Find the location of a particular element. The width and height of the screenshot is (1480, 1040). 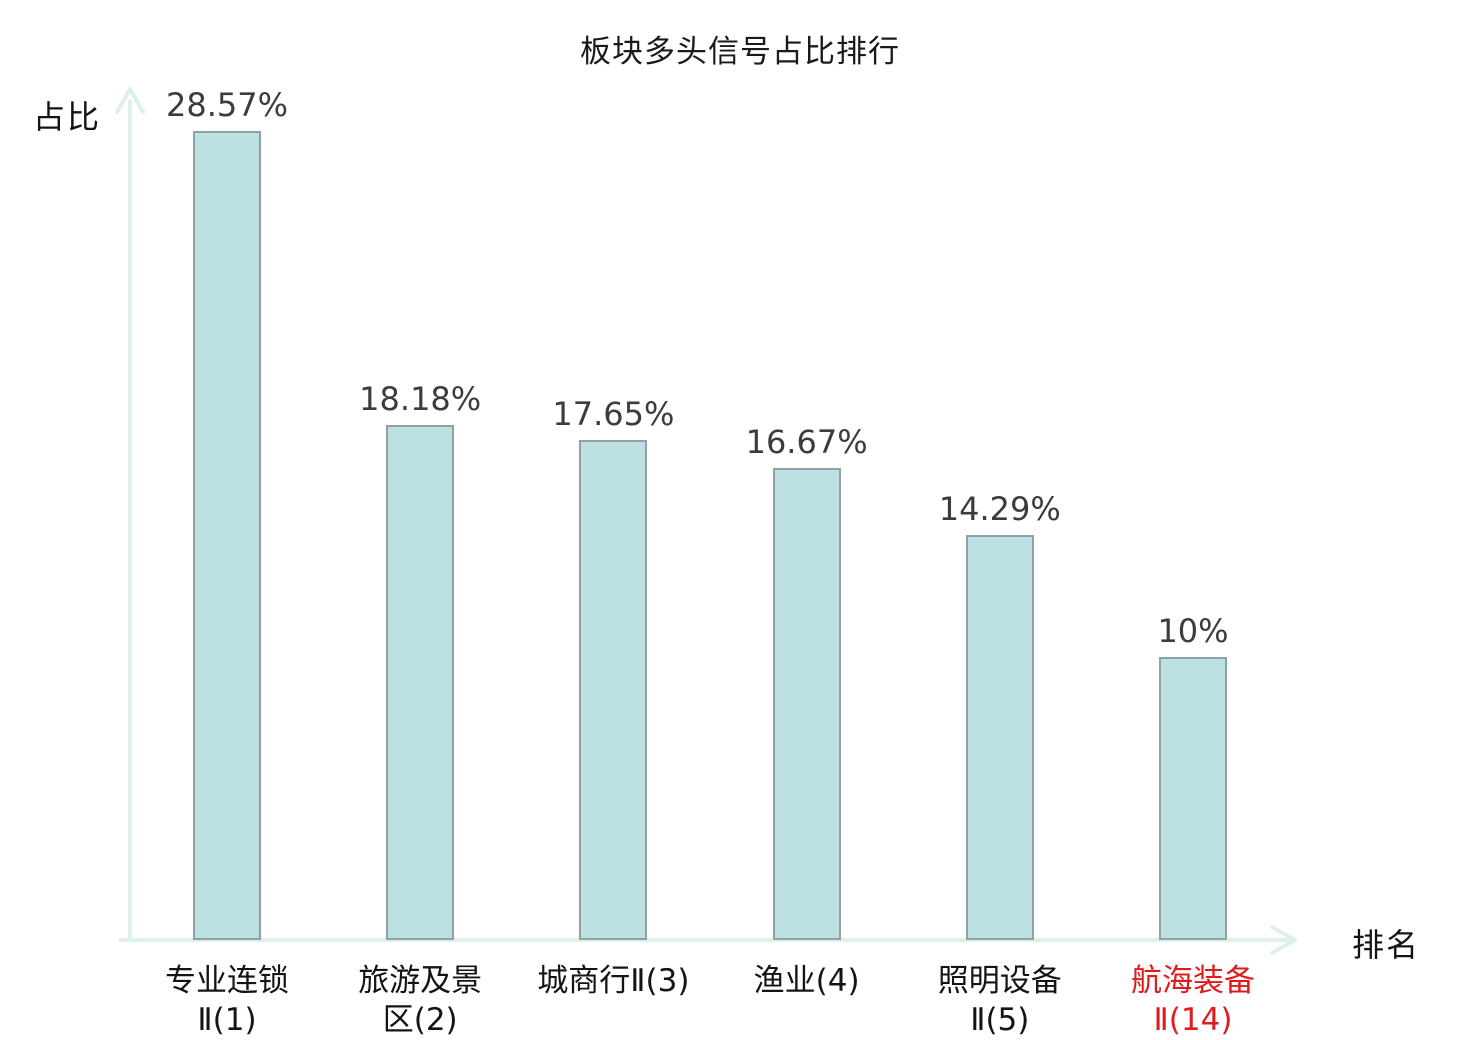

bar-category-label-line: 城商行Ⅱ(3) is located at coordinates (613, 981).